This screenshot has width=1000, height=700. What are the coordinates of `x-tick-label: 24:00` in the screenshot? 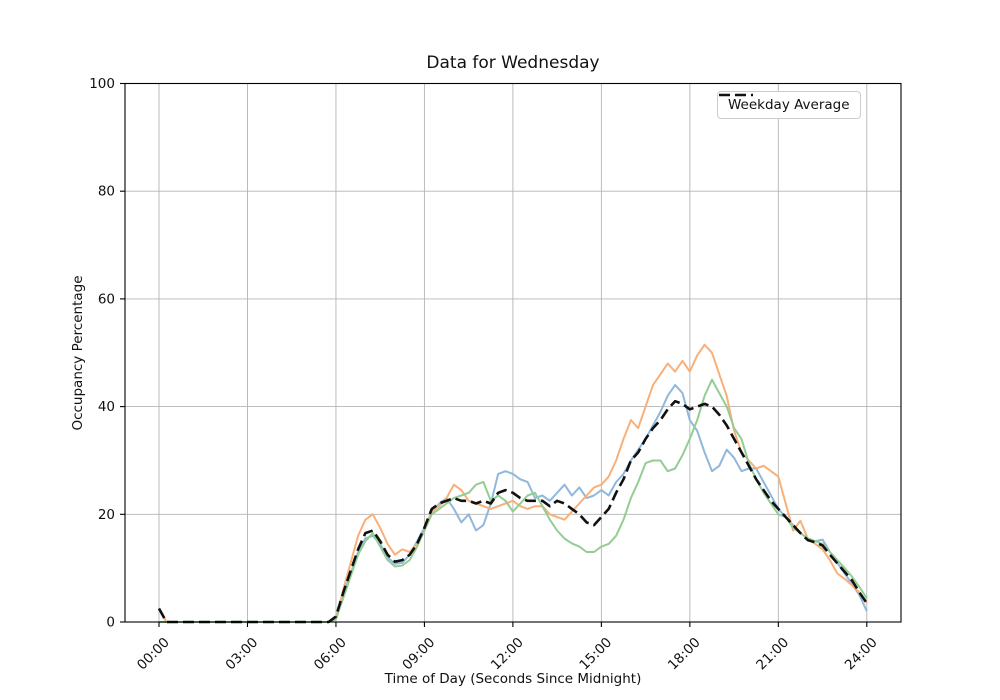 It's located at (861, 654).